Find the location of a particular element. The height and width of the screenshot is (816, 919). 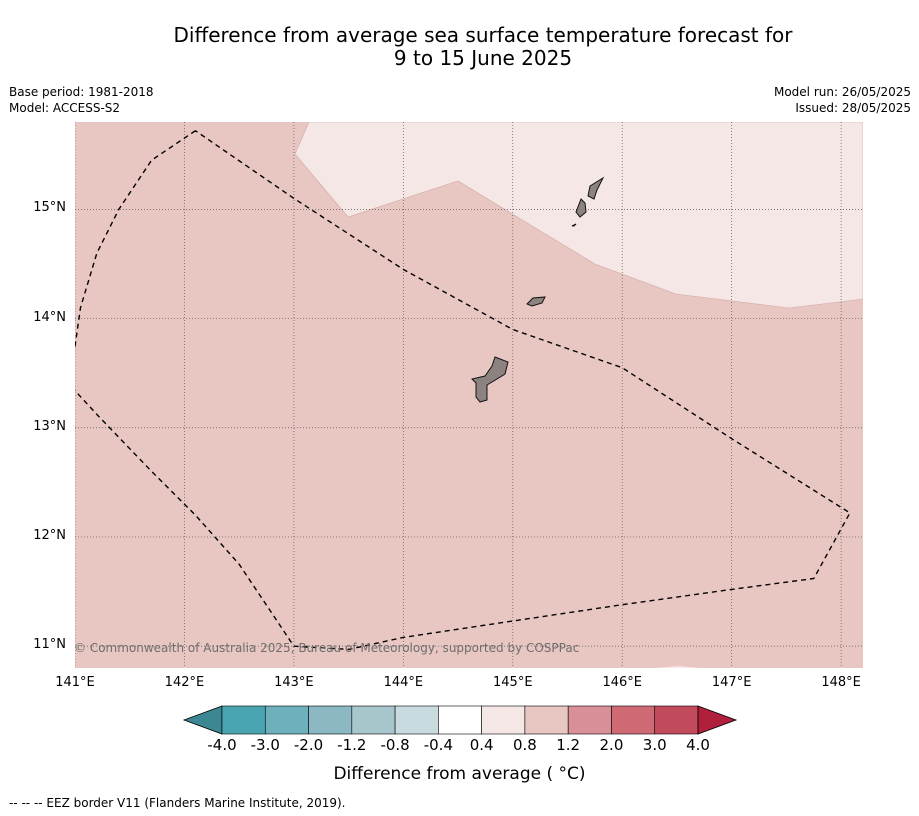

sst-anomaly-south-edge is located at coordinates (677, 667).